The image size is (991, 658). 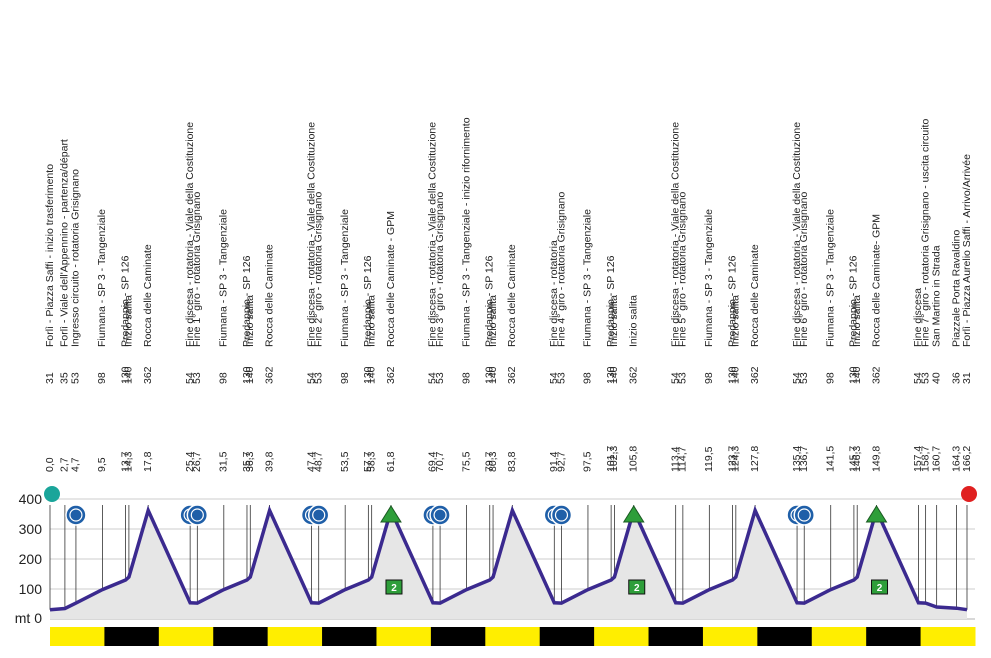 I want to click on point-km-label: 26,7, so click(x=197, y=461).